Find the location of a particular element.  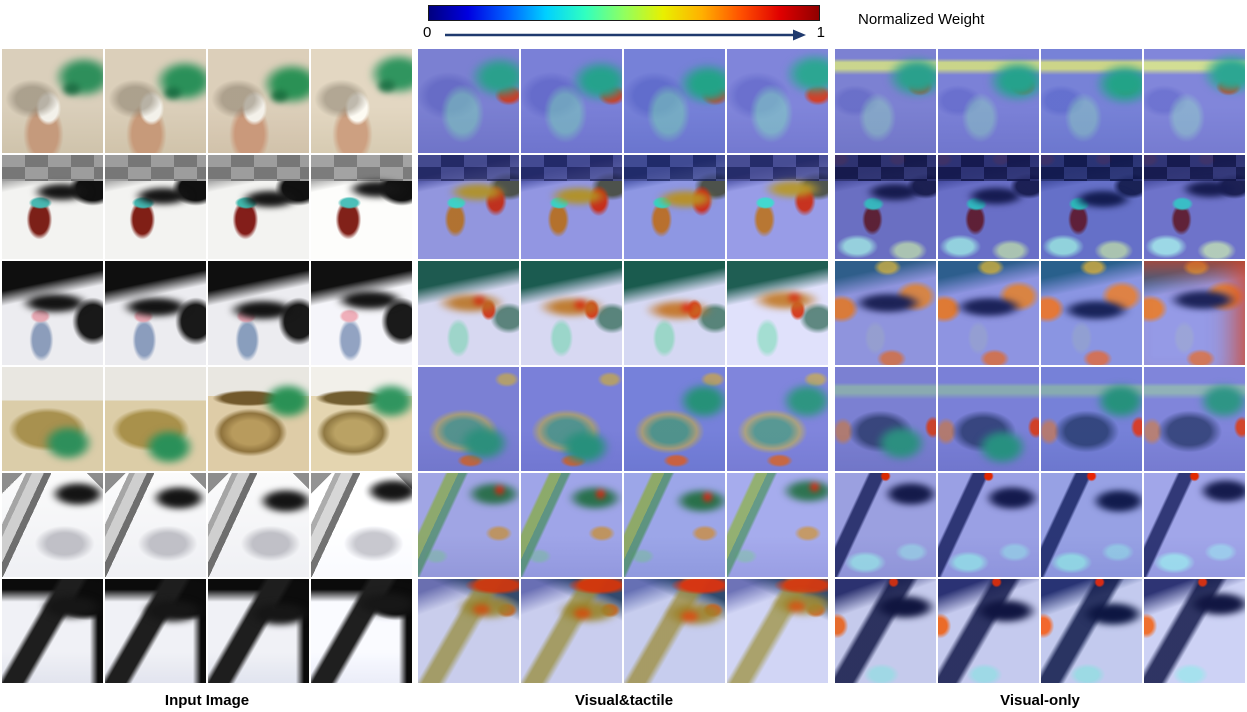

visual-tactile-row-cup-grasp is located at coordinates (623, 101).